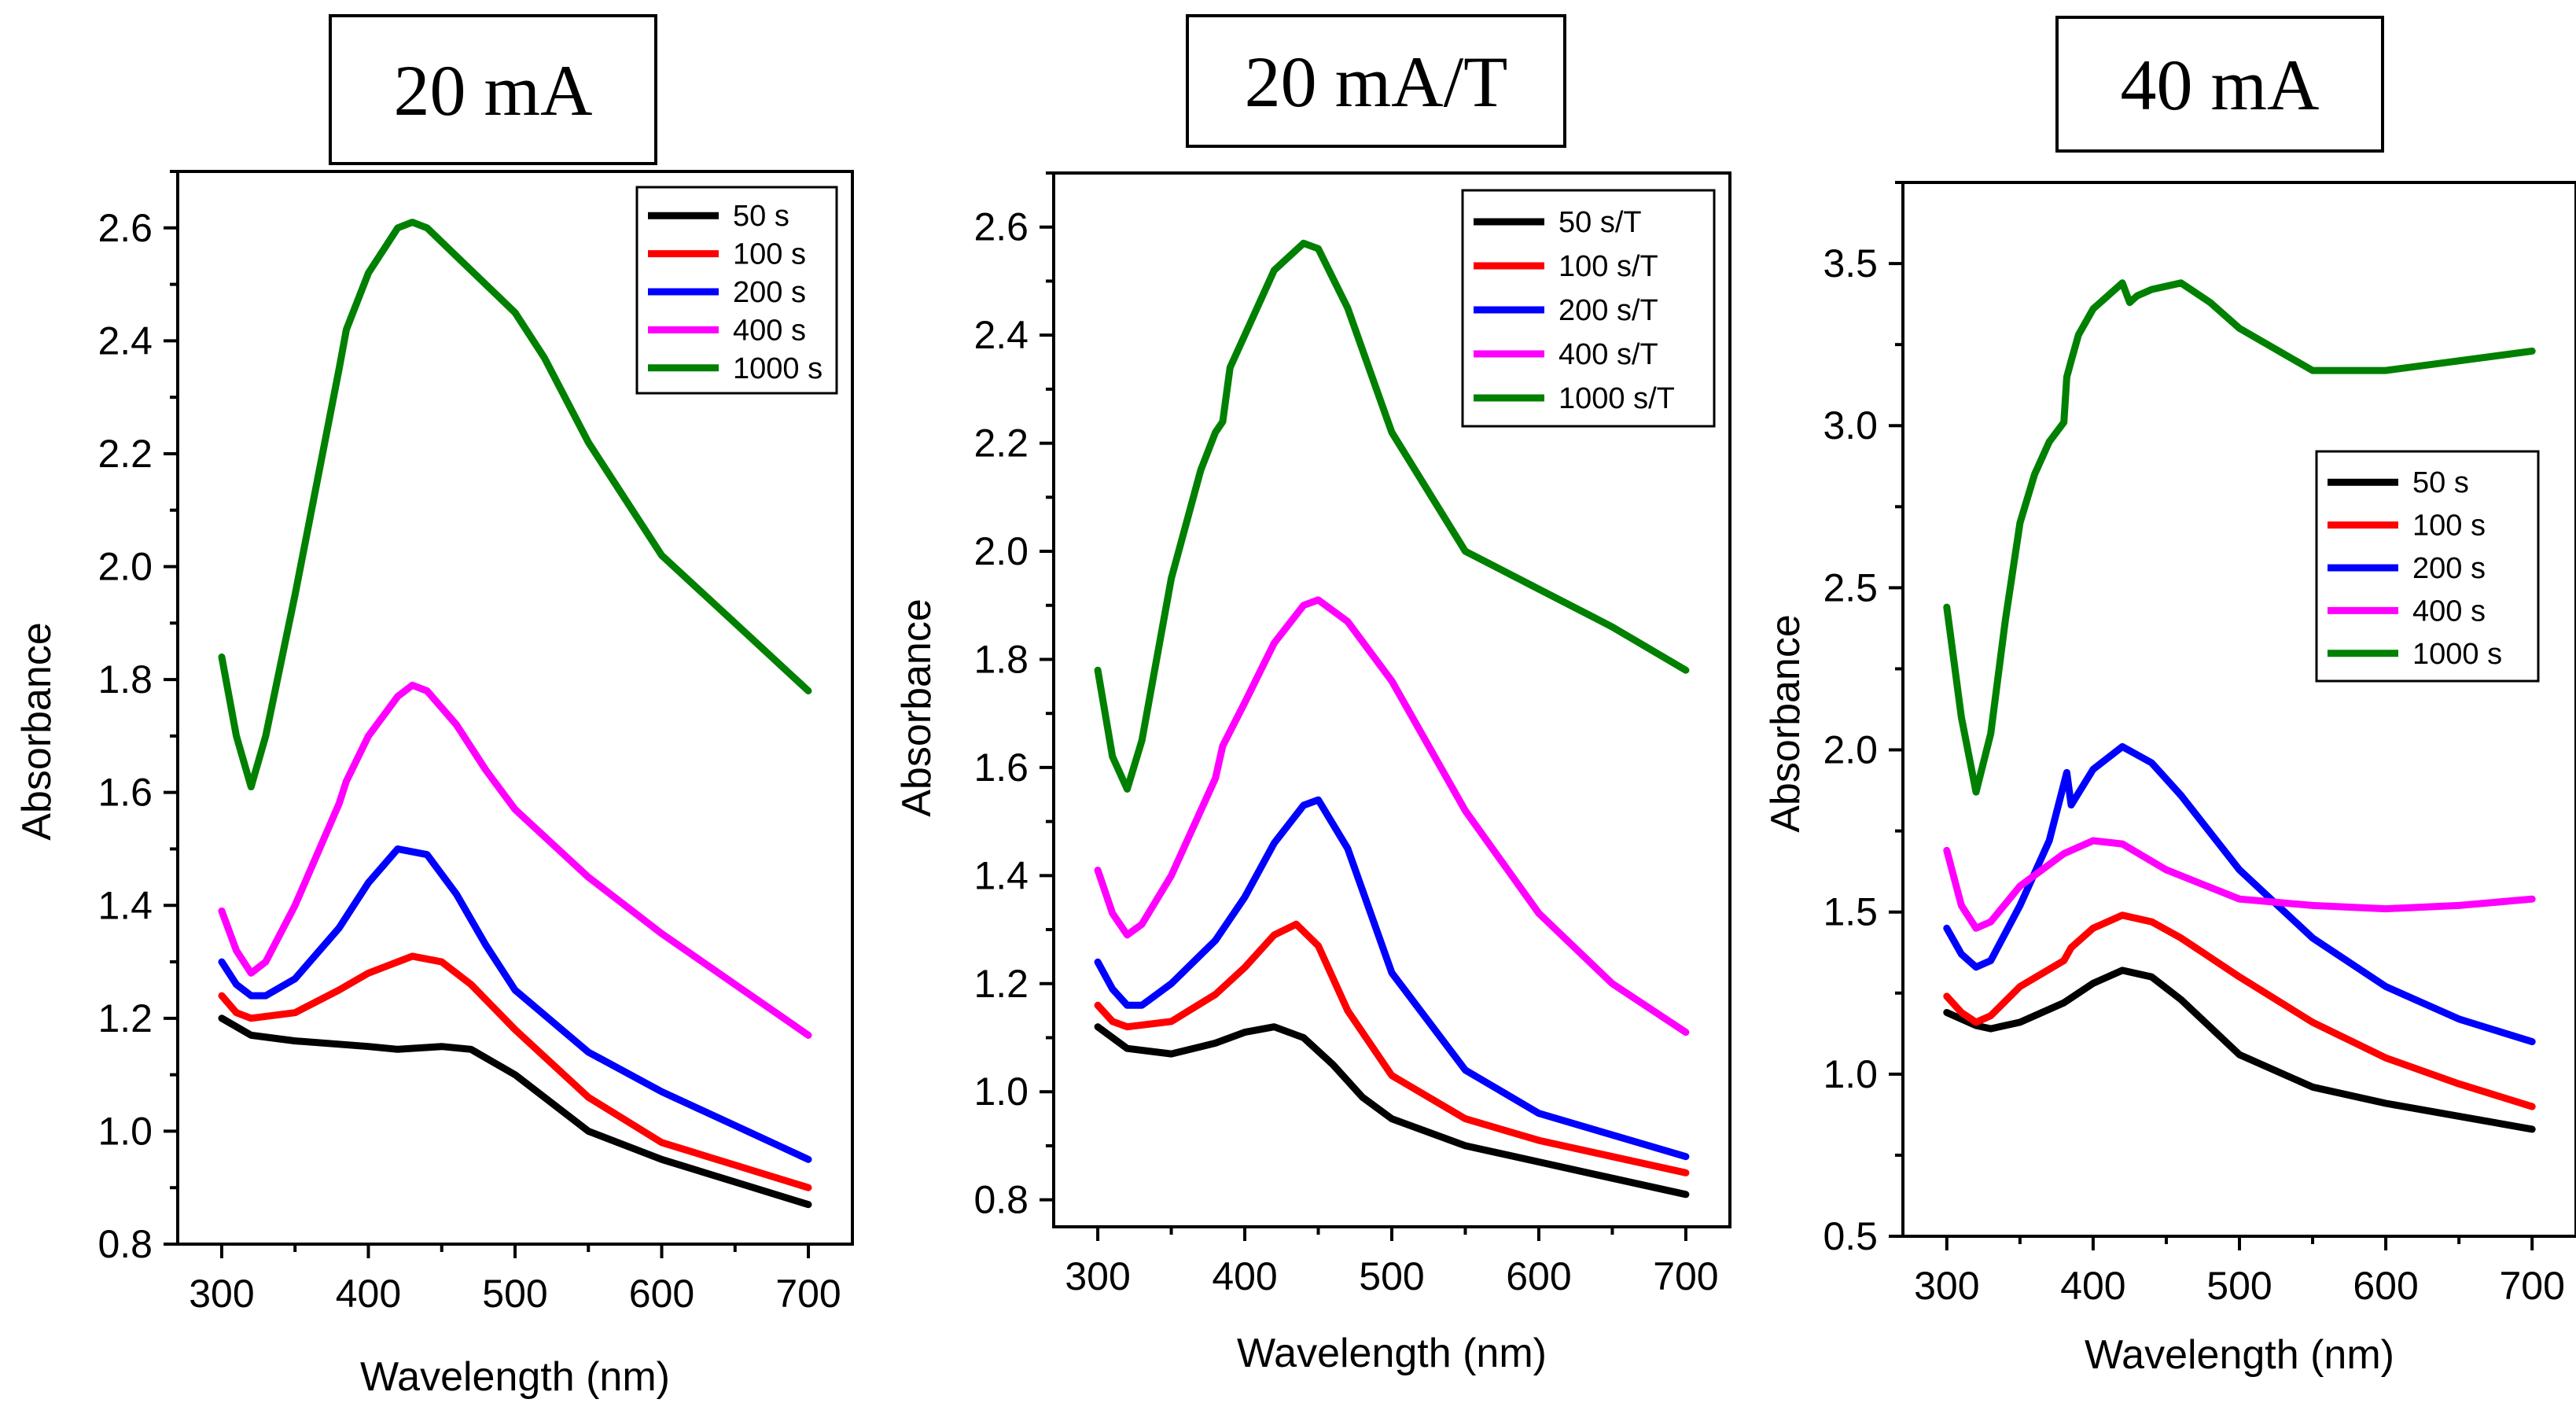 This screenshot has height=1425, width=2576. What do you see at coordinates (1851, 1236) in the screenshot?
I see `y-tick-label: 0.5` at bounding box center [1851, 1236].